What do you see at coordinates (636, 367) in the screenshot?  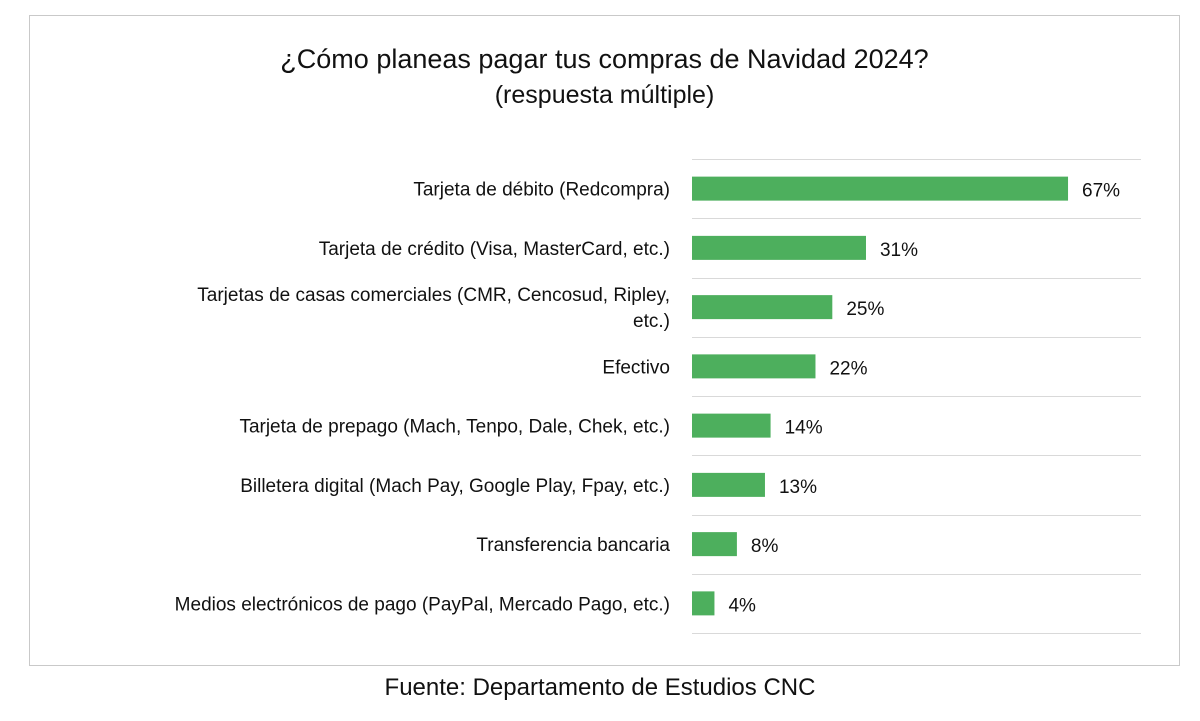 I see `category-label: Efectivo` at bounding box center [636, 367].